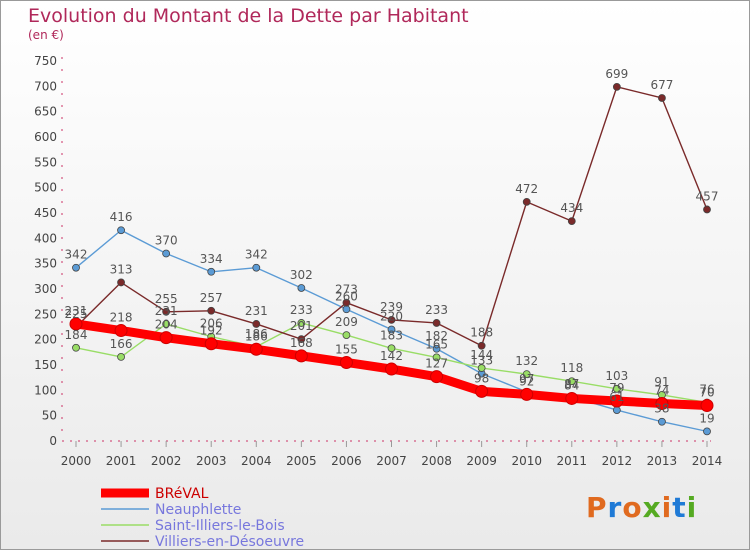 The width and height of the screenshot is (750, 550). What do you see at coordinates (198, 510) in the screenshot?
I see `legend-label-1: Neauphlette` at bounding box center [198, 510].